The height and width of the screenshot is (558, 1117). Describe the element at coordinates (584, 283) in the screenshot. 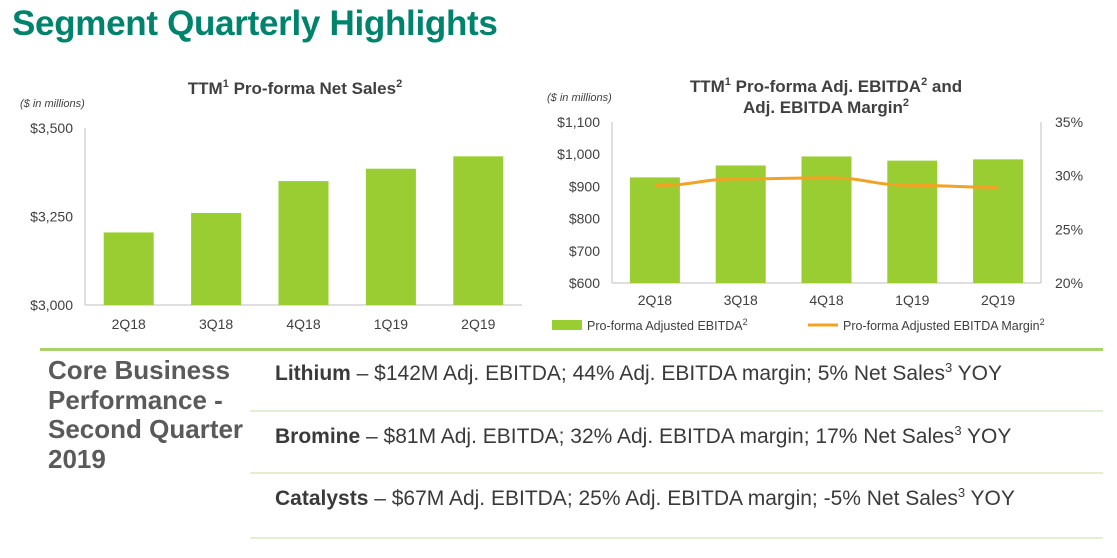

I see `ebitda-left-tick: $600` at that location.